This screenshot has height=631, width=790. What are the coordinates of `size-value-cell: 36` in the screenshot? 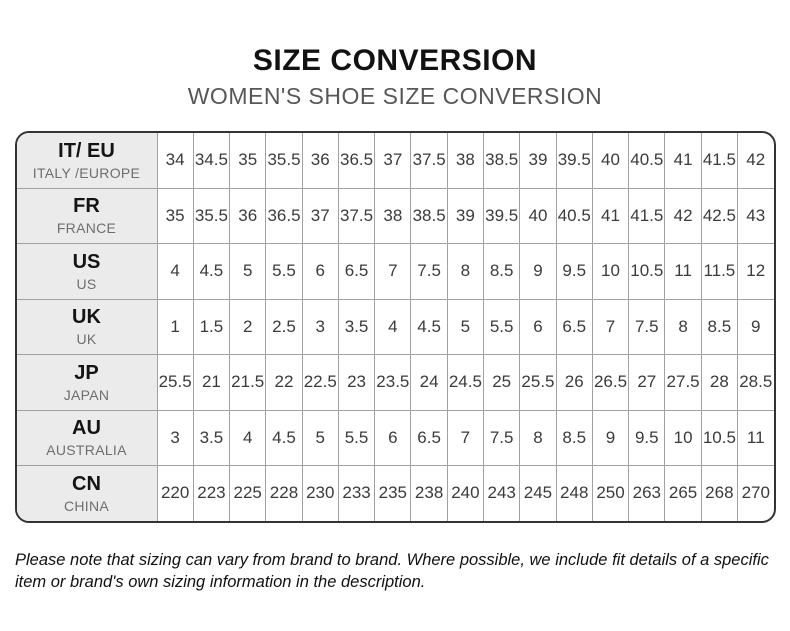 It's located at (320, 160).